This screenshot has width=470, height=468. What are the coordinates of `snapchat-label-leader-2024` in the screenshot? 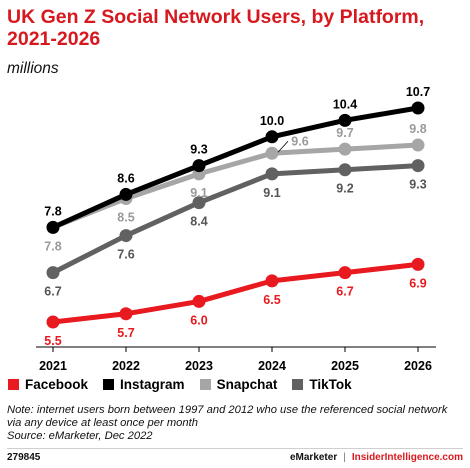 It's located at (283, 147).